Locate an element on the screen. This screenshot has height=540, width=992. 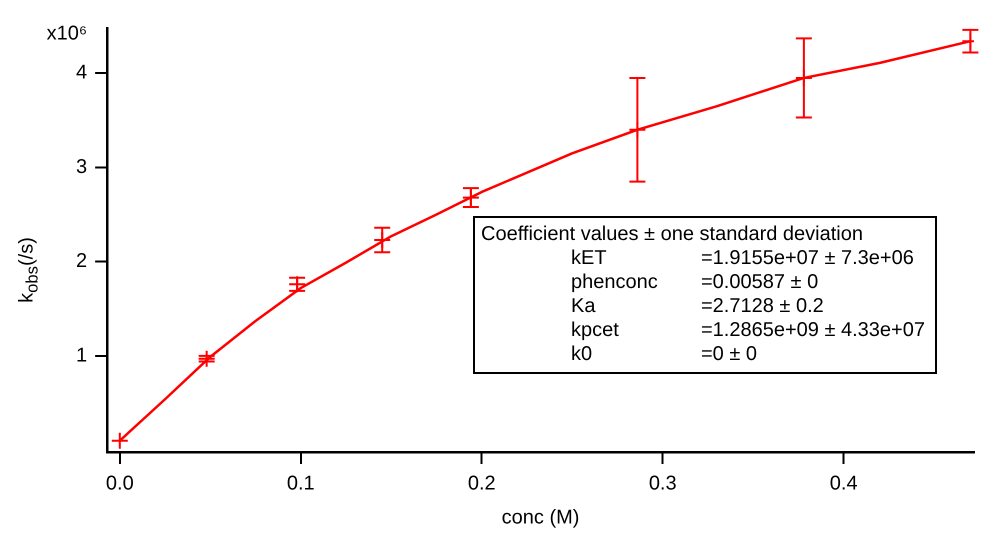
text: kpcet =1.2865e+09 ± 4.33e+07 is located at coordinates (748, 330).